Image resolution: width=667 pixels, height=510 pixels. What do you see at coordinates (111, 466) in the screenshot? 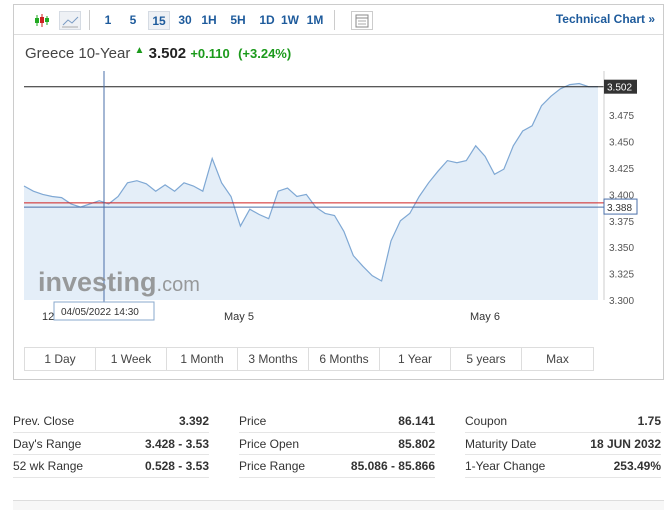
I see `stat-row: 52 wk Range 0.528 - 3.53` at bounding box center [111, 466].